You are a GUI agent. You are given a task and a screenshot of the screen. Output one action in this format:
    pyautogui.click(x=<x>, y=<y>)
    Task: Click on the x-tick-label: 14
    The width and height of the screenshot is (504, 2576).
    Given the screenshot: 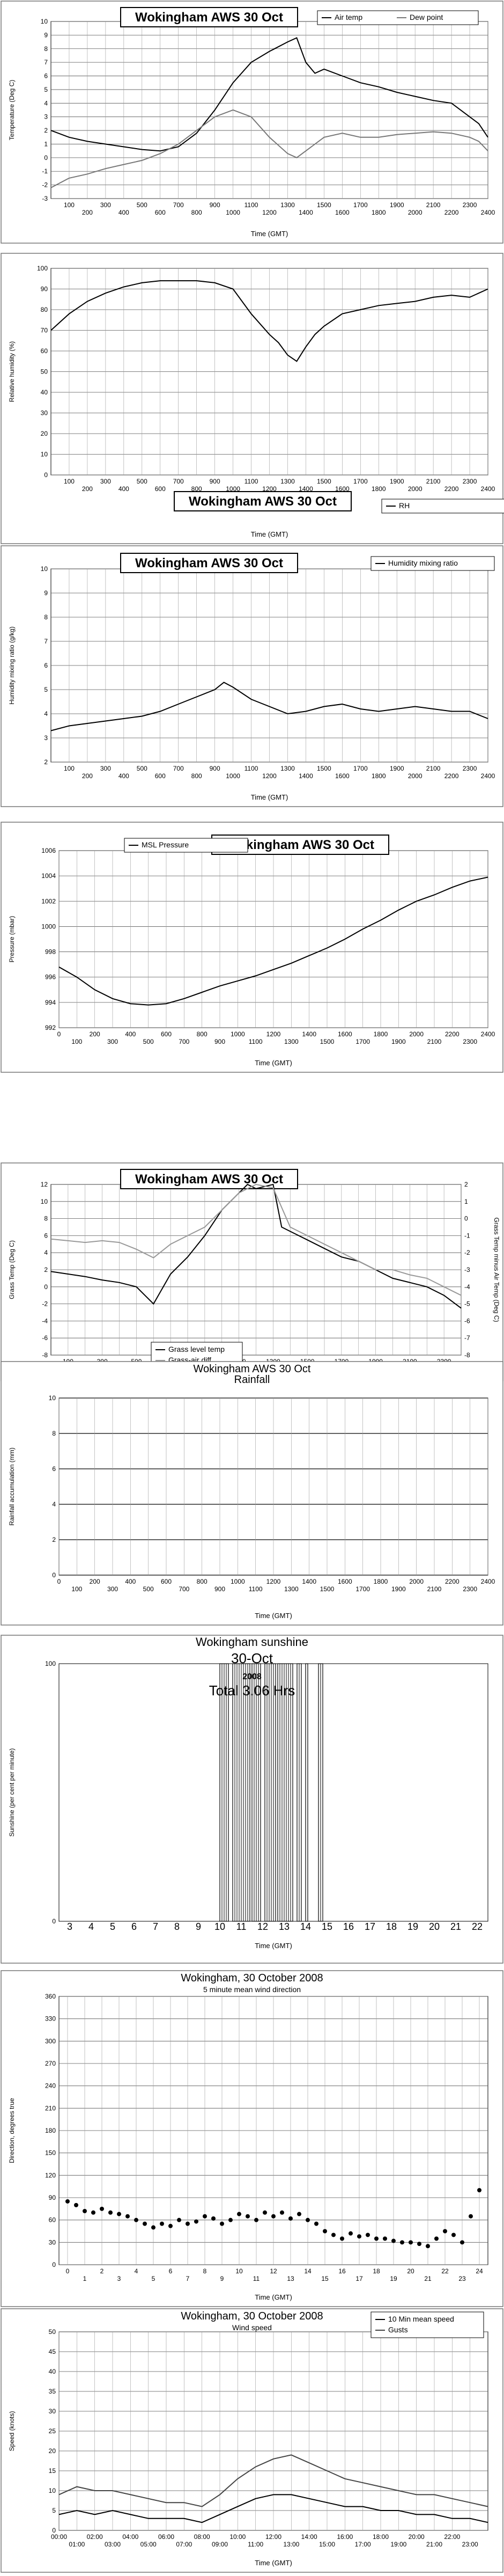 What is the action you would take?
    pyautogui.click(x=305, y=1926)
    